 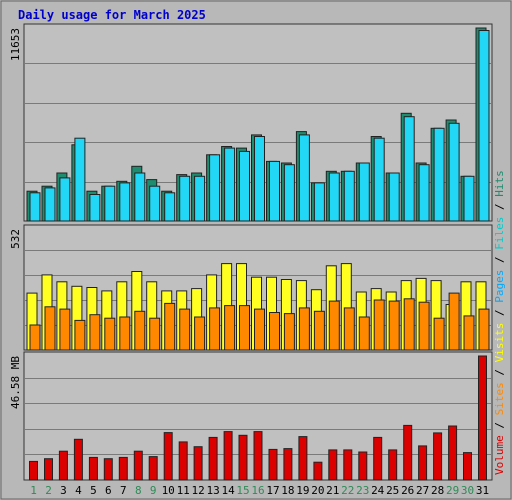 I want to click on x-tick-label: 5, so click(x=93, y=490).